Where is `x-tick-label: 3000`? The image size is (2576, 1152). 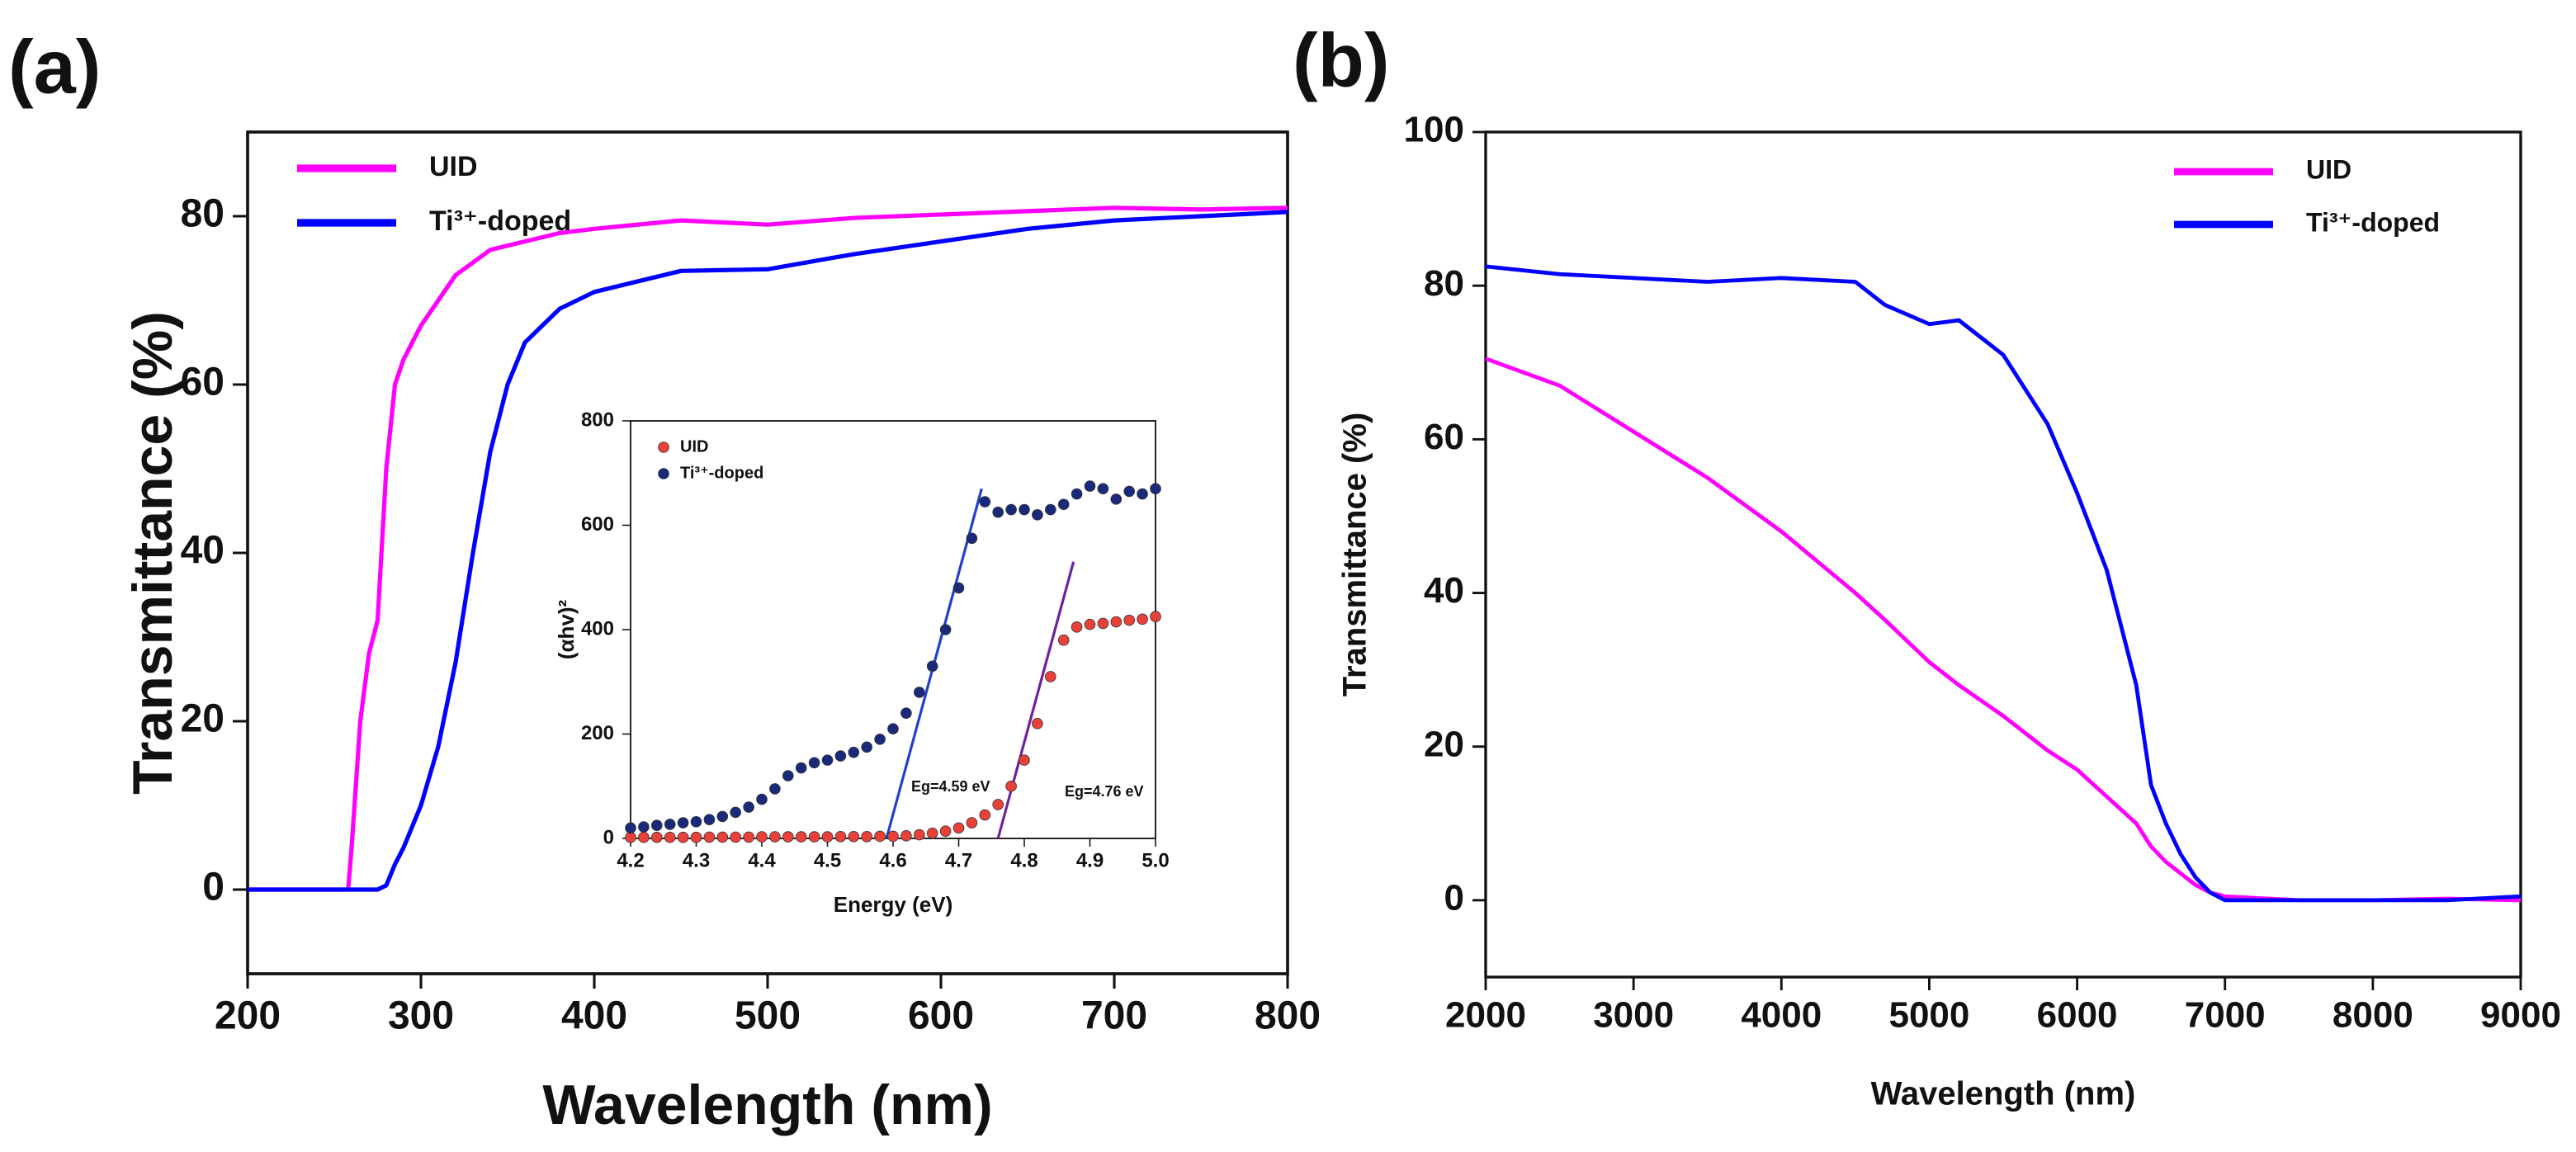
x-tick-label: 3000 is located at coordinates (1633, 1016).